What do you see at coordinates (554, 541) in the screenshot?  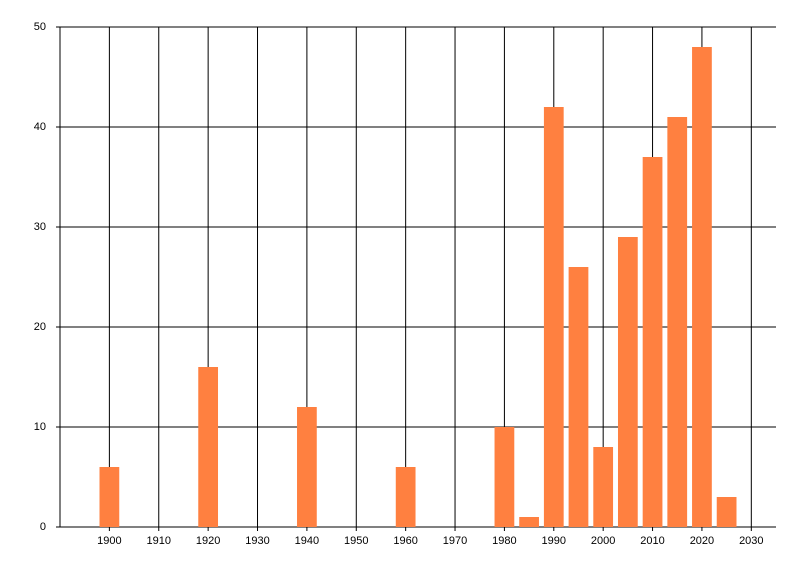 I see `x-tick-label: 1990` at bounding box center [554, 541].